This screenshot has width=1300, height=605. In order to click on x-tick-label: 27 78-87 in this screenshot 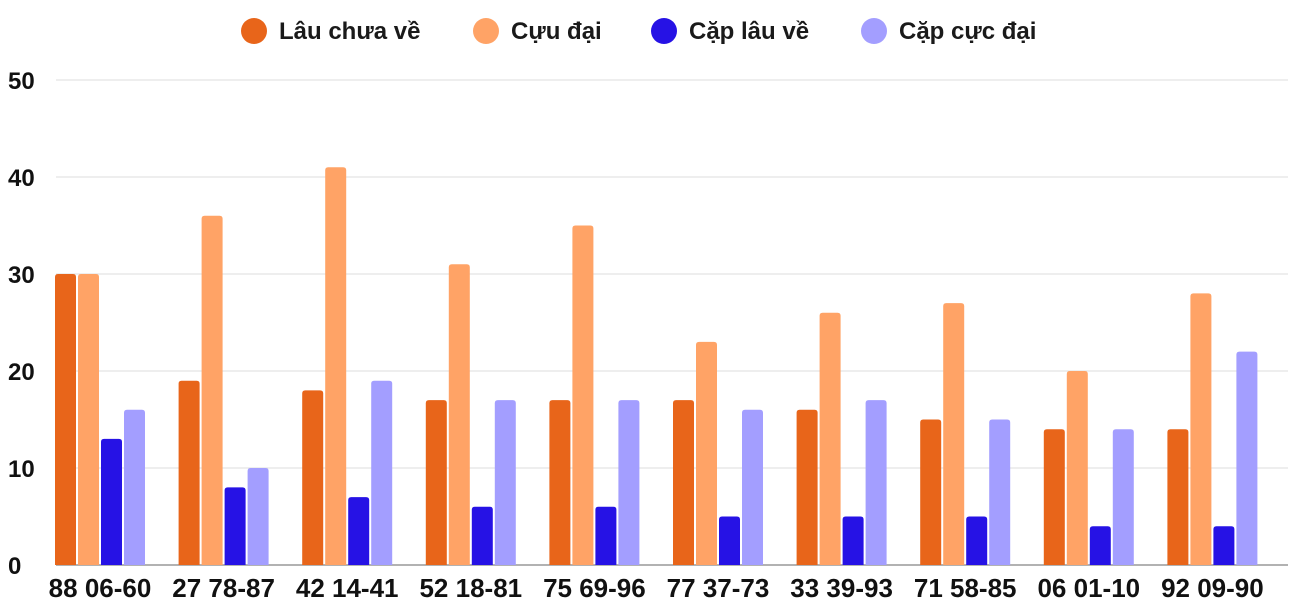, I will do `click(223, 586)`.